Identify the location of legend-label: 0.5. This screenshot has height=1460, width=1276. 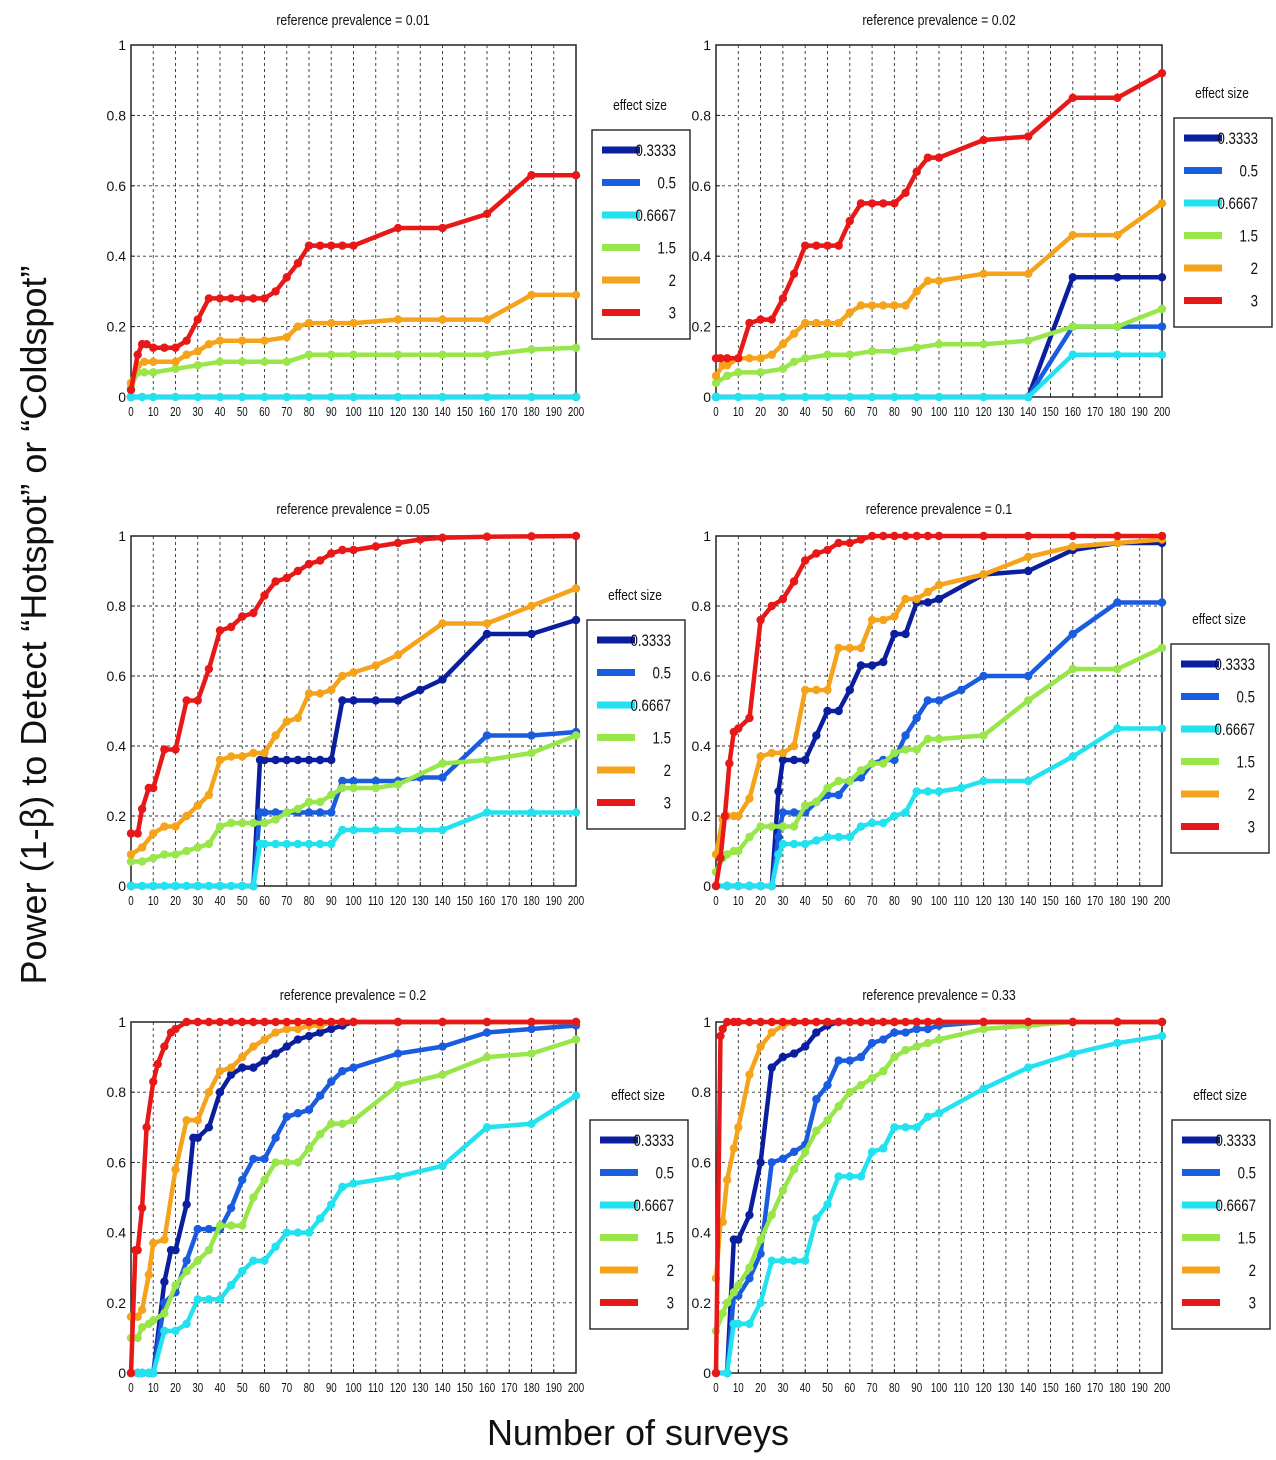
(1249, 171).